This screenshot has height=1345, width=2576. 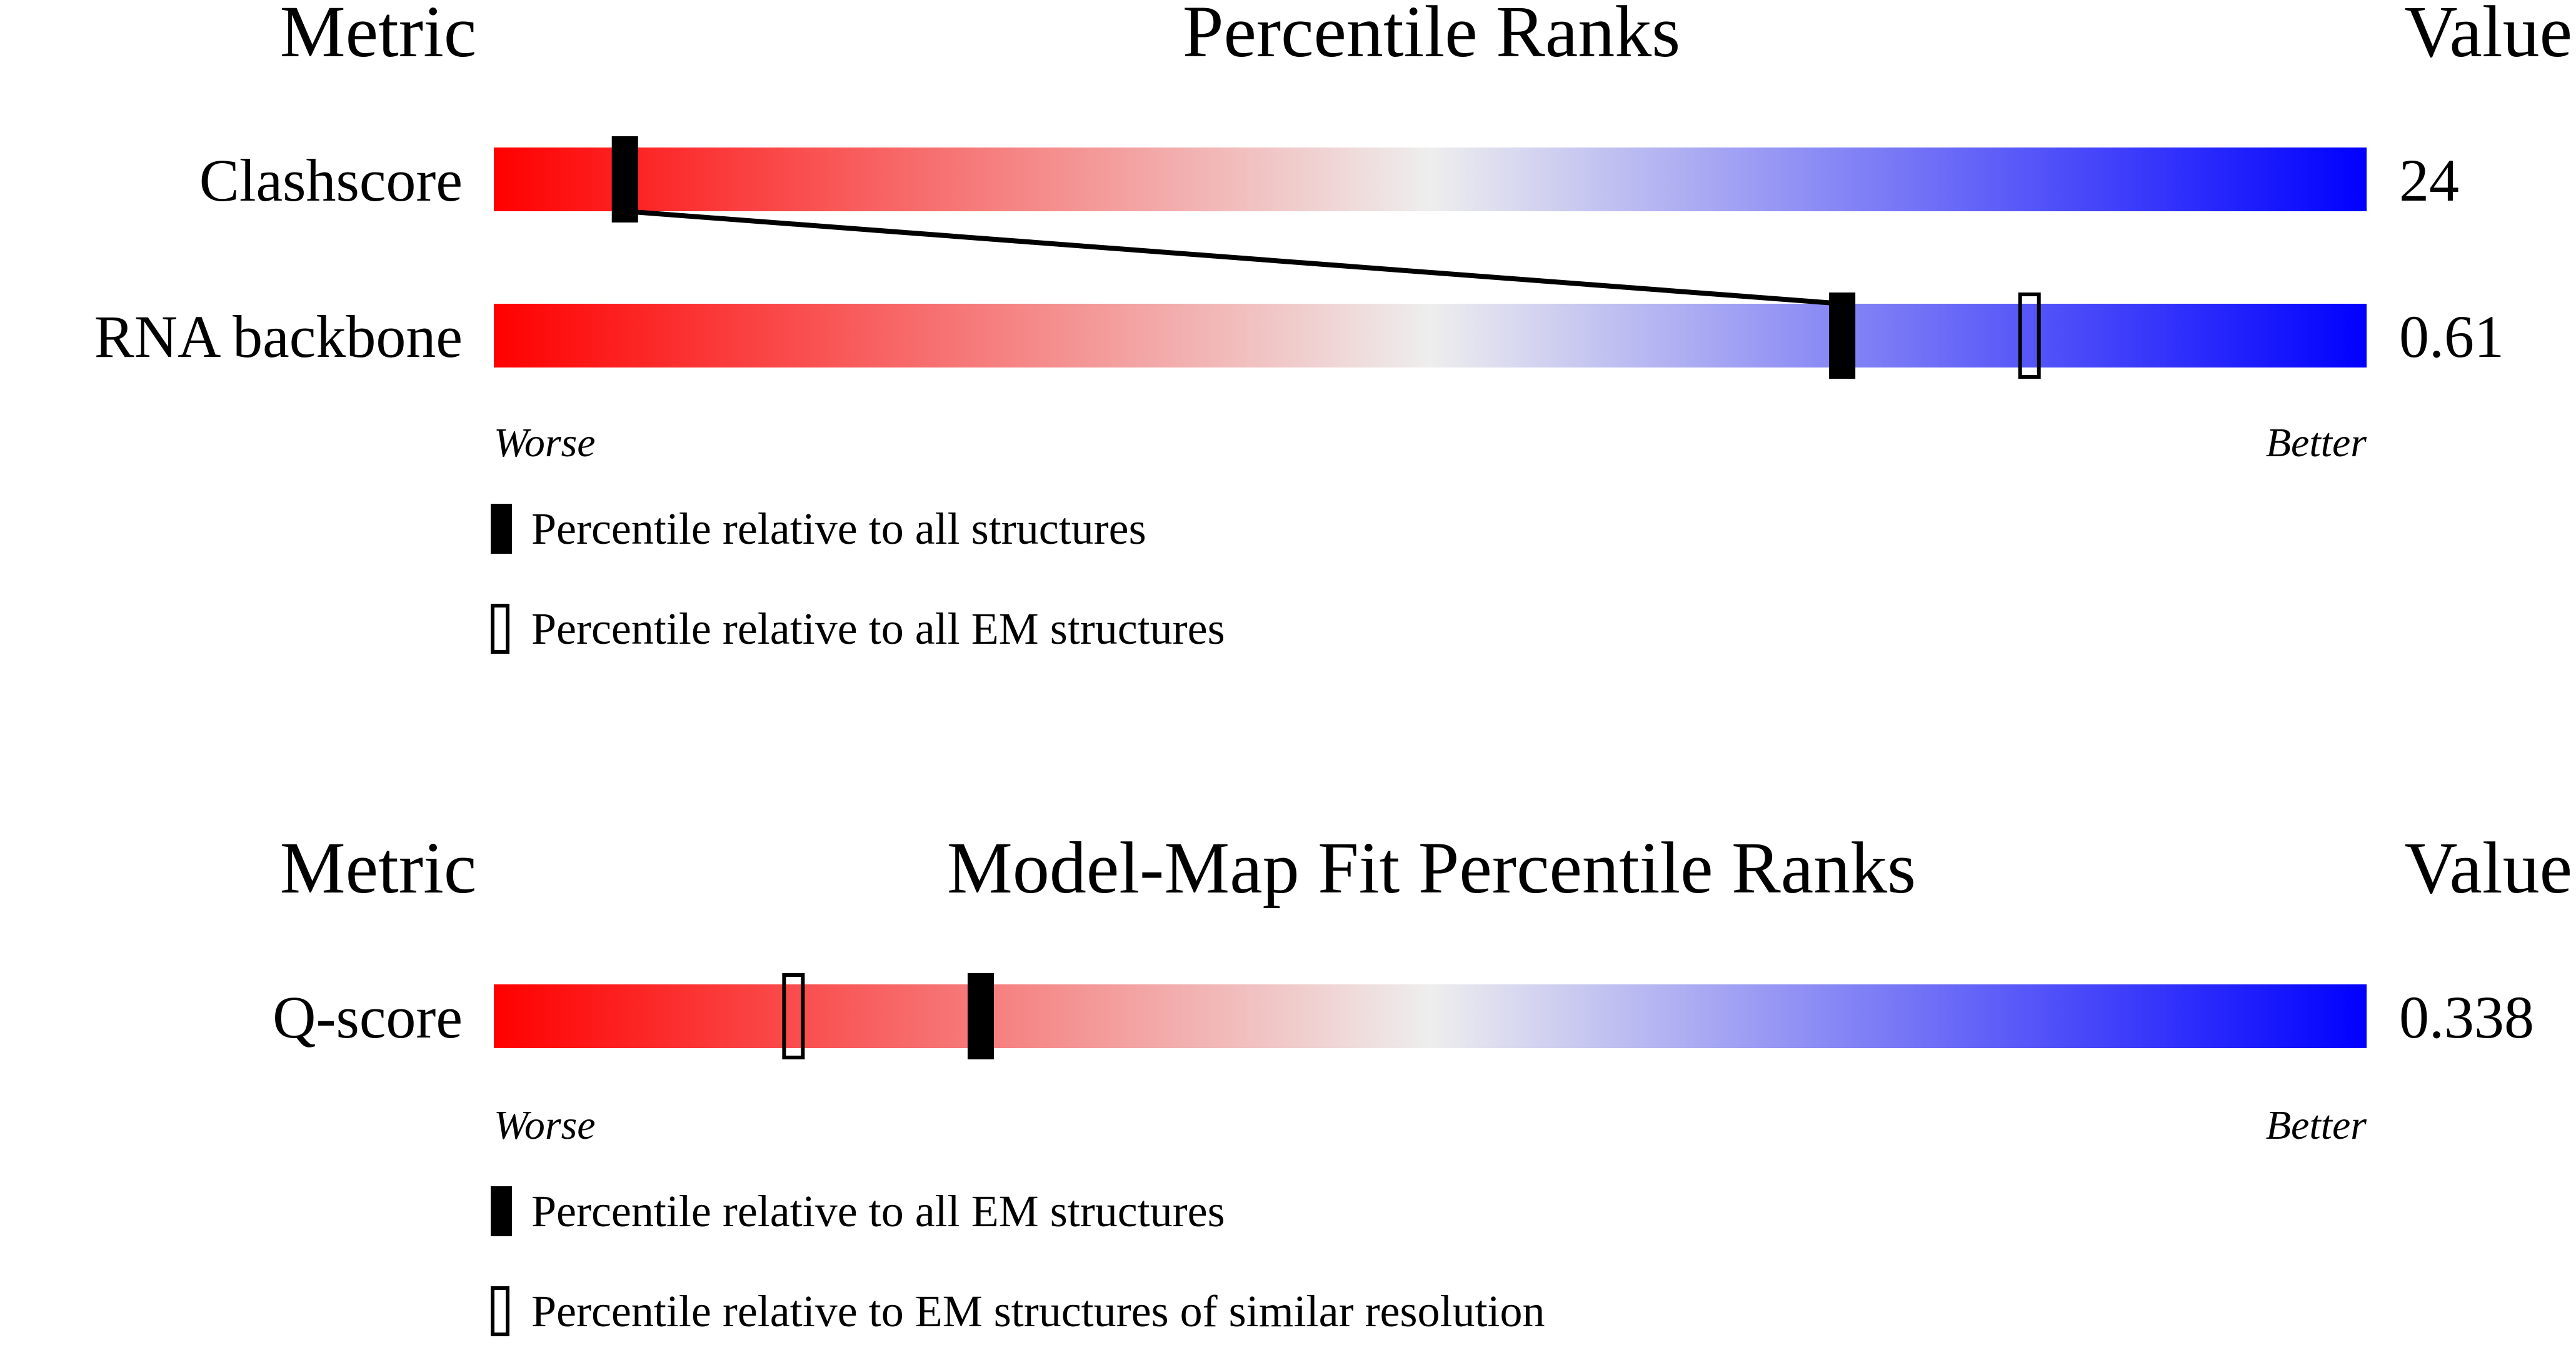 I want to click on metric-row: RNA backbone 0.61, so click(x=1299, y=336).